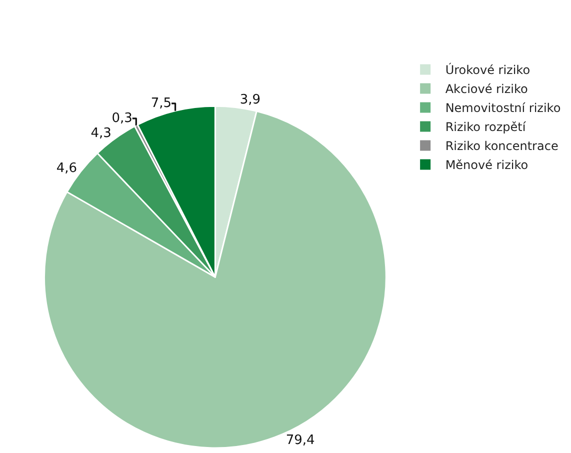 The width and height of the screenshot is (571, 453). I want to click on data-label: 4,3, so click(101, 133).